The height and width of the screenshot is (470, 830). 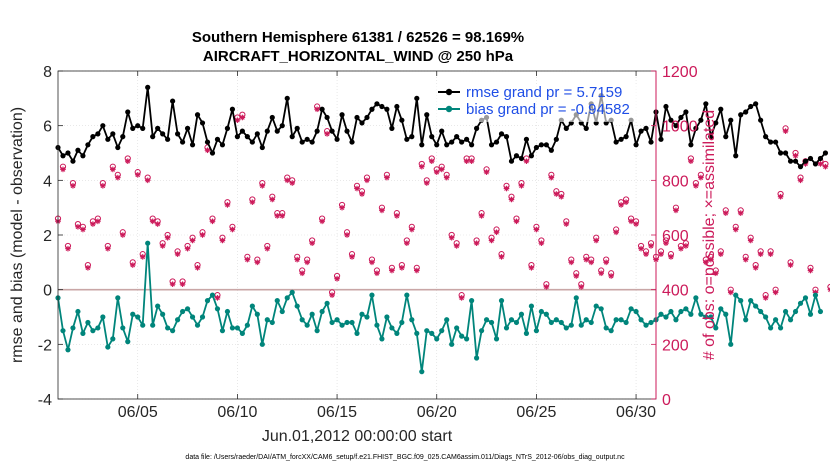 I want to click on y-tick-label-right: 0, so click(x=666, y=400).